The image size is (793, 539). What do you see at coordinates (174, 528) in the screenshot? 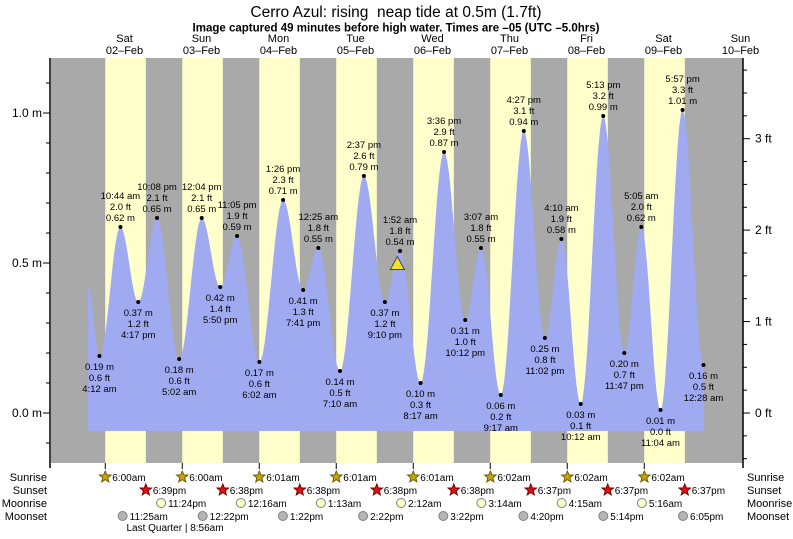
I see `moon-phase-label: Last Quarter | 8:56am` at bounding box center [174, 528].